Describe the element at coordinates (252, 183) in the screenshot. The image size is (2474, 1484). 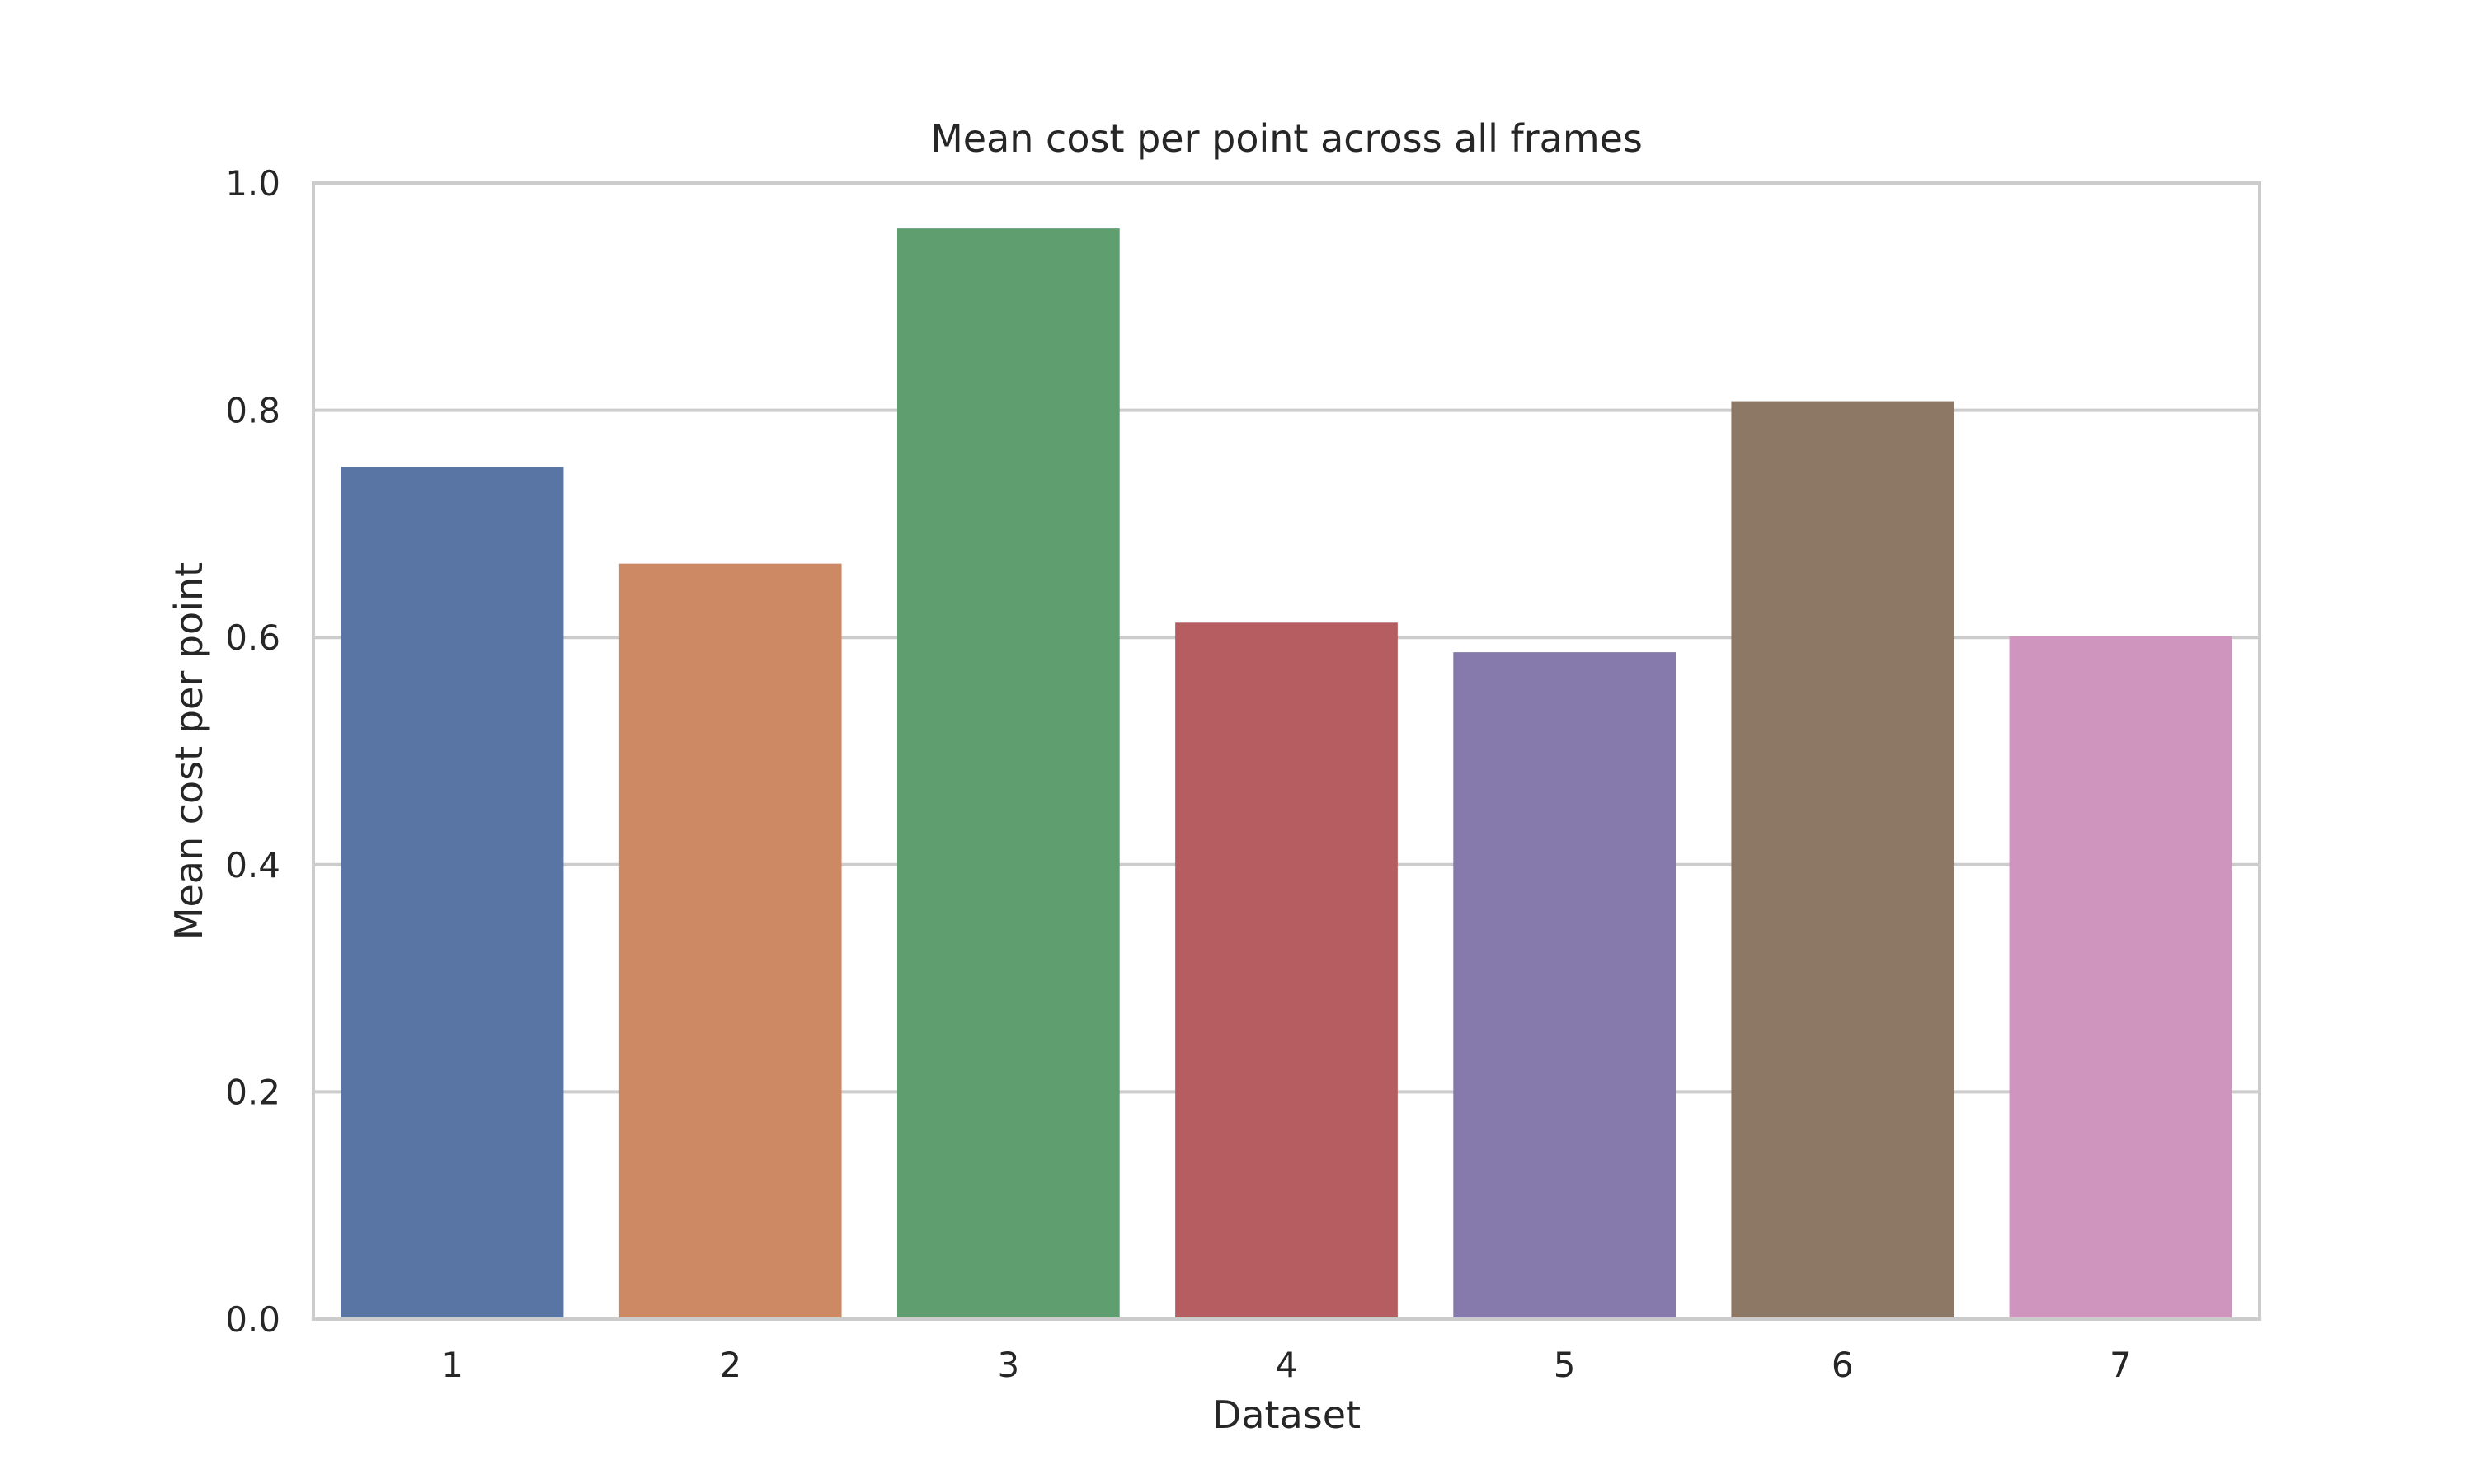
I see `y-tick-label: 1.0` at that location.